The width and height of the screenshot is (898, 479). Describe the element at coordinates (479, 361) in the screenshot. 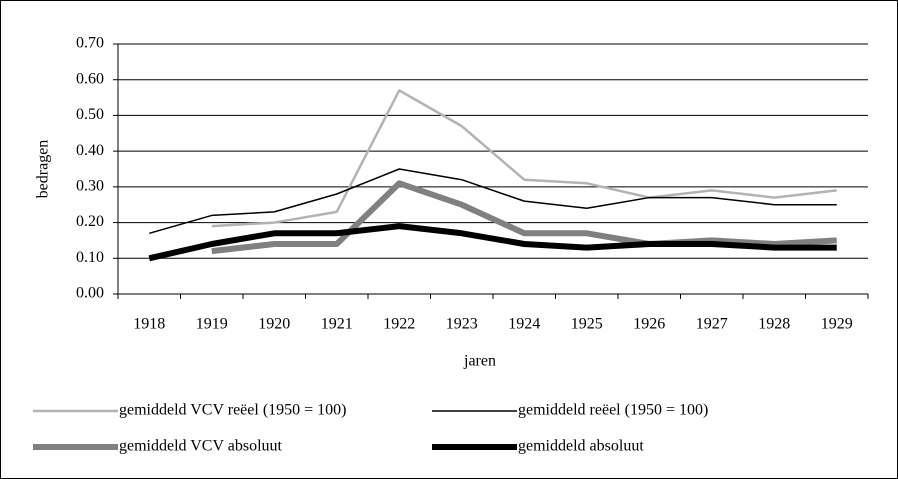

I see `x-axis-label: jaren` at that location.